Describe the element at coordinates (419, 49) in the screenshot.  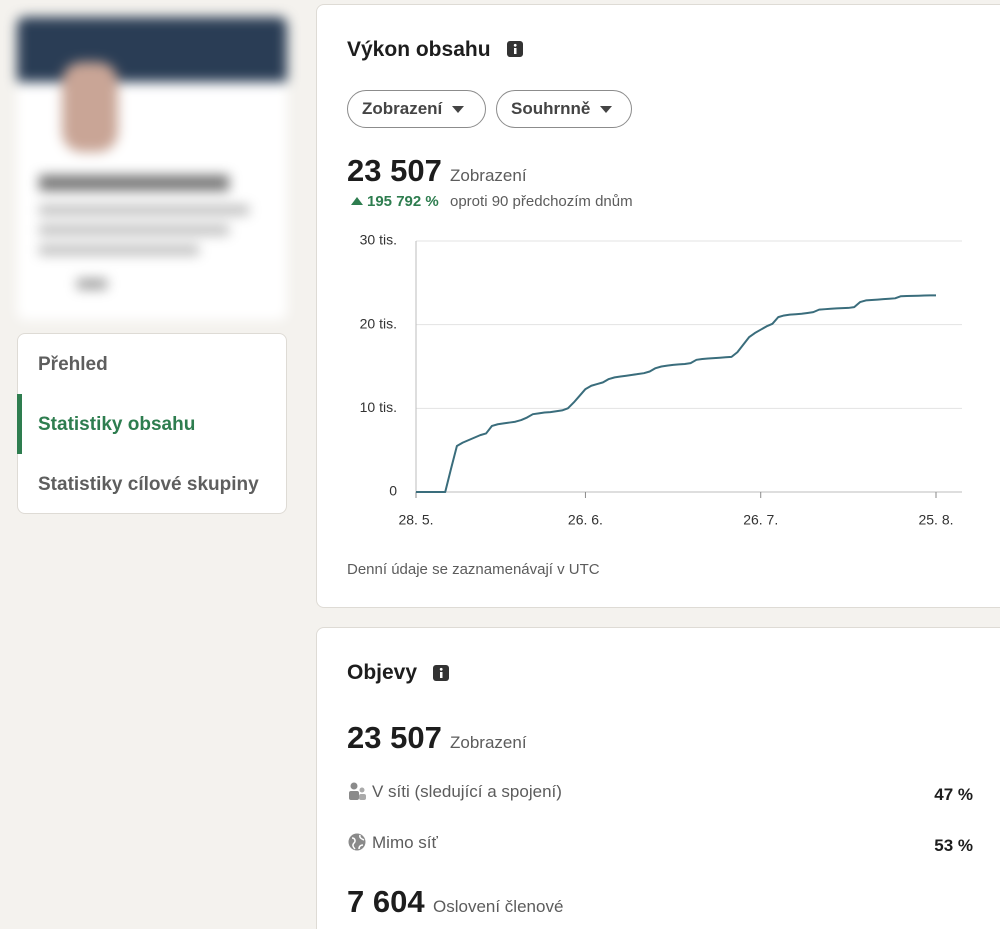
I see `section-title: Výkon obsahu` at that location.